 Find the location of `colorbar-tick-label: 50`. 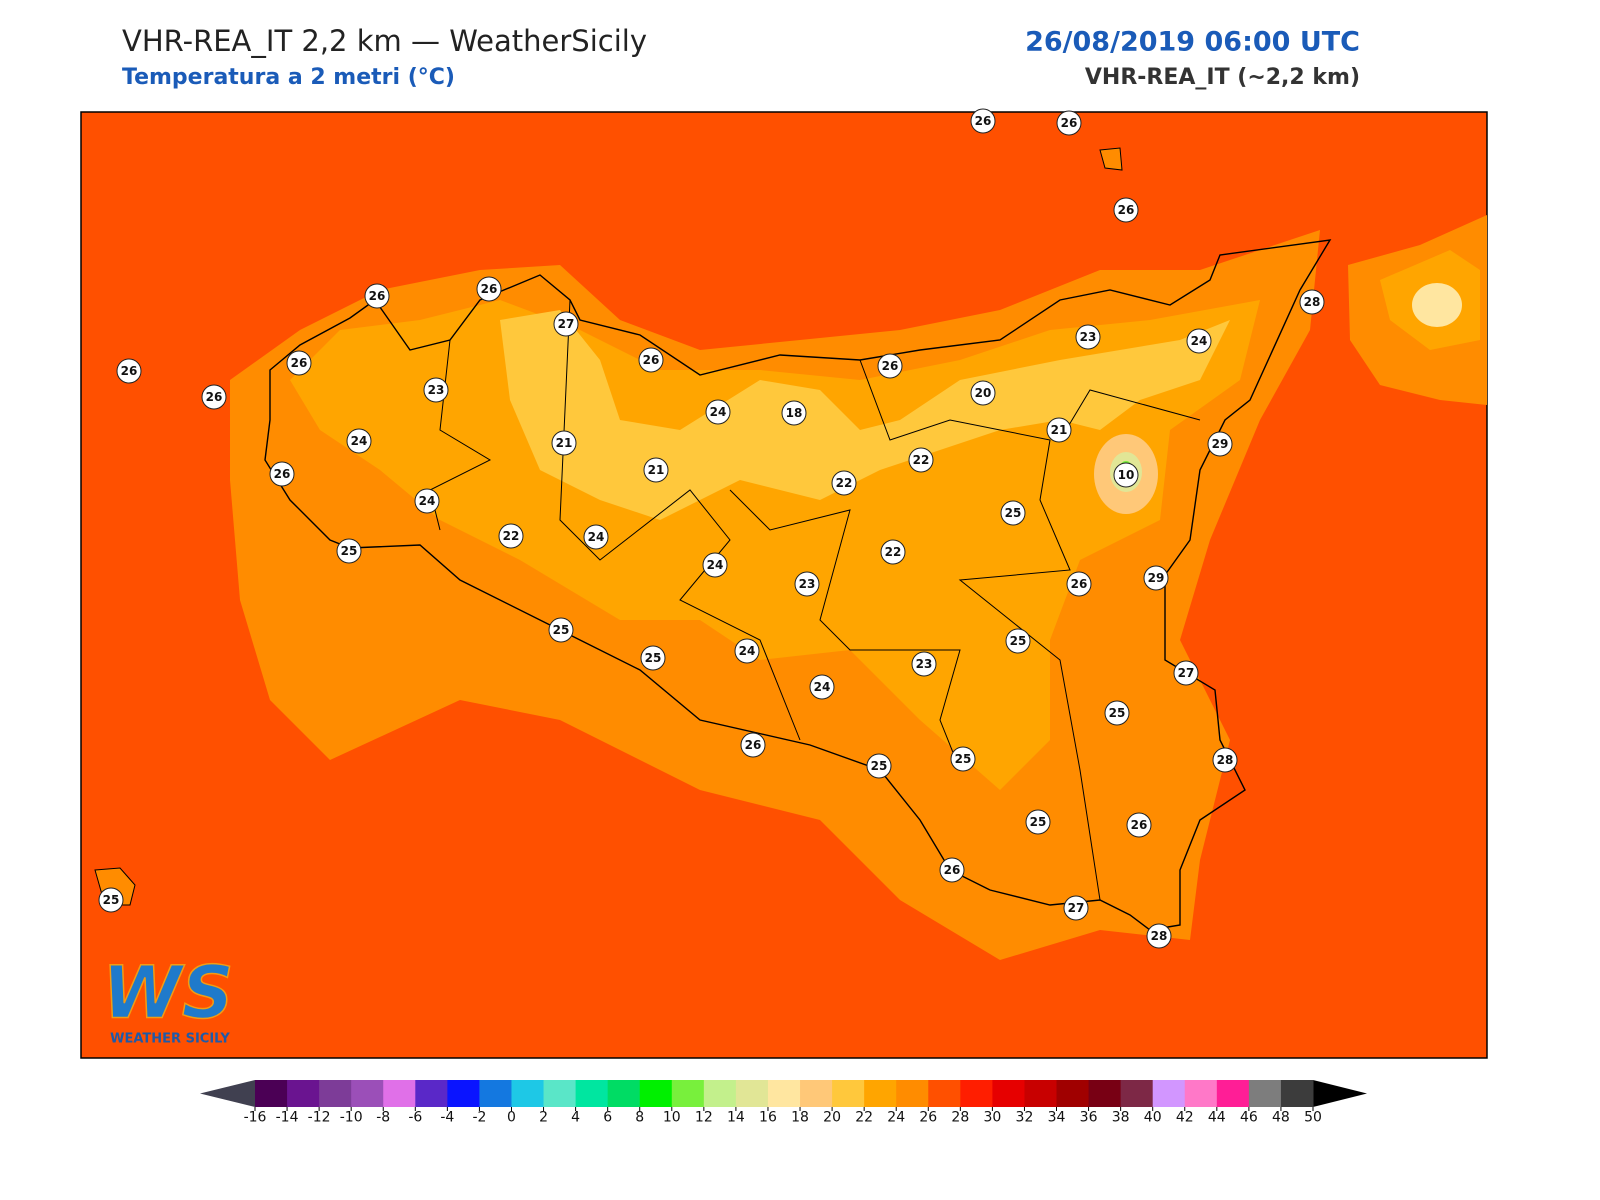

colorbar-tick-label: 50 is located at coordinates (1313, 1118).